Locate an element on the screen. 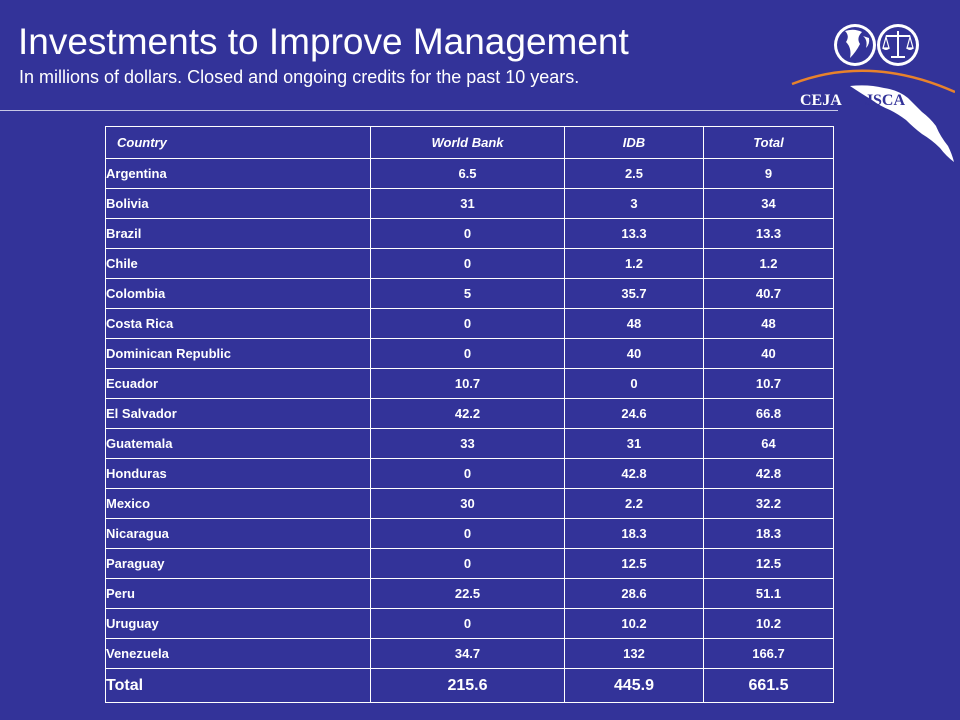 The width and height of the screenshot is (960, 720). cell-country: Peru is located at coordinates (238, 593).